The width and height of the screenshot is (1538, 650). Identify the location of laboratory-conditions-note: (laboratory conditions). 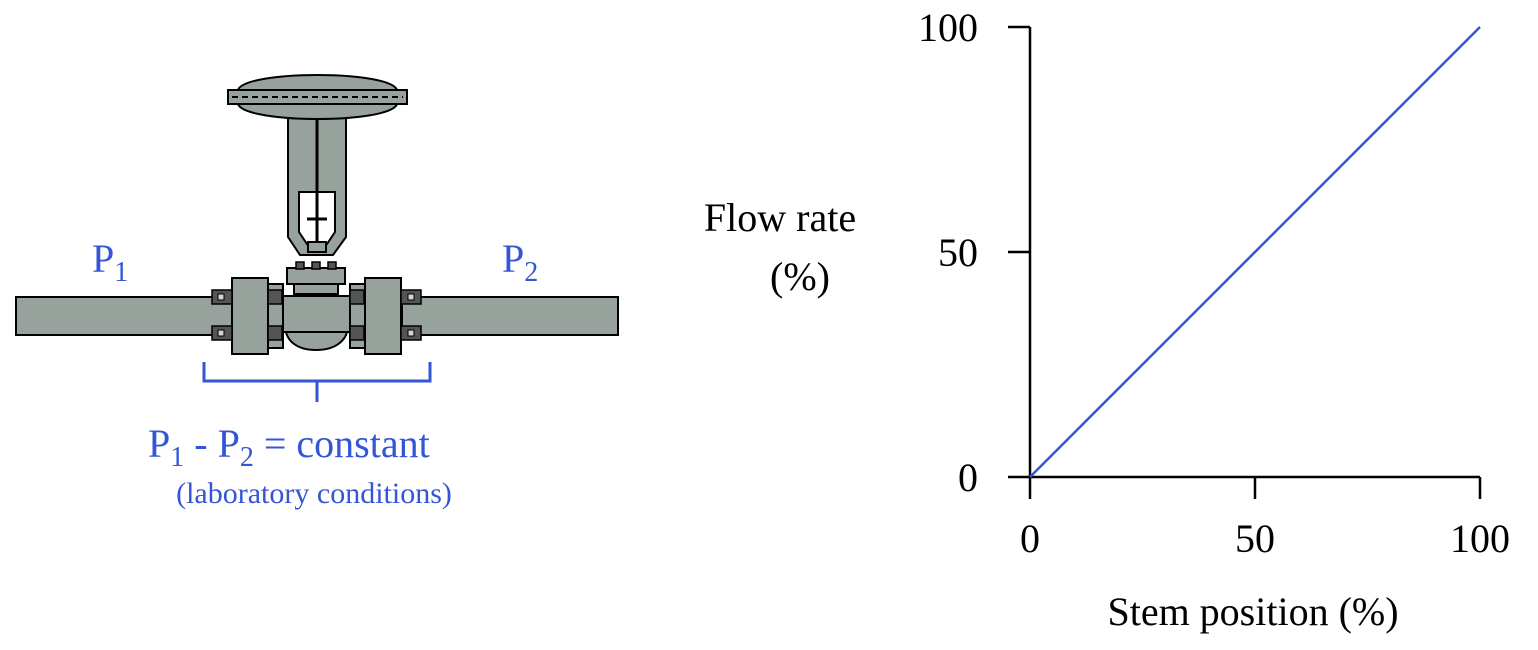
(314, 493).